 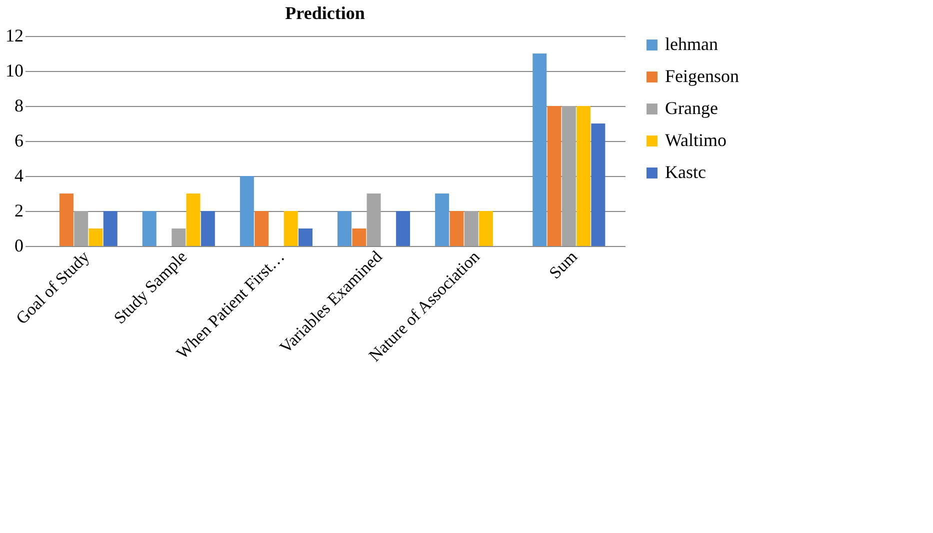 I want to click on legend-label: Kastc, so click(x=685, y=172).